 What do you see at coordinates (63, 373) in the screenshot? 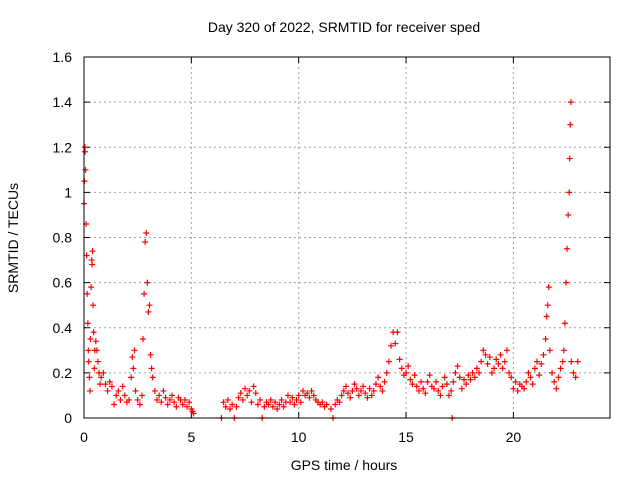
I see `y-tick-label: 0.2` at bounding box center [63, 373].